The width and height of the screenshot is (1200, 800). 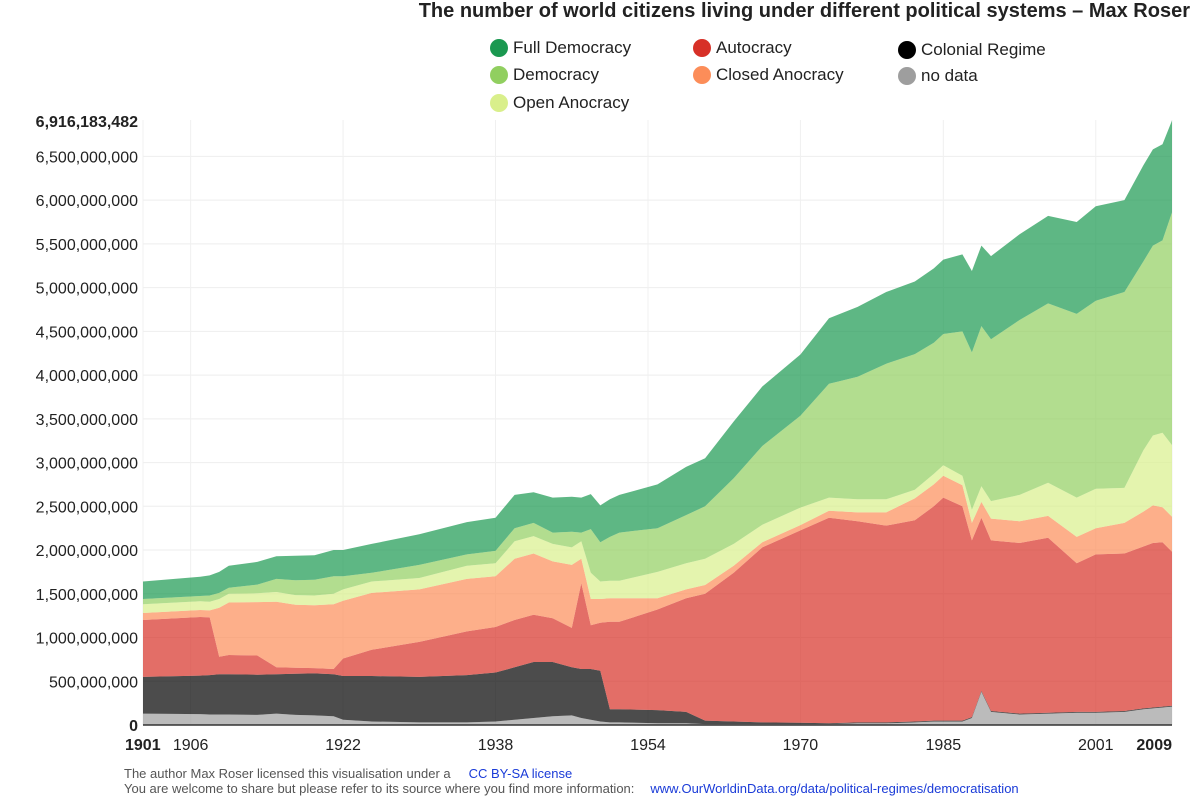 What do you see at coordinates (87, 332) in the screenshot?
I see `y-tick-label: 4,500,000,000` at bounding box center [87, 332].